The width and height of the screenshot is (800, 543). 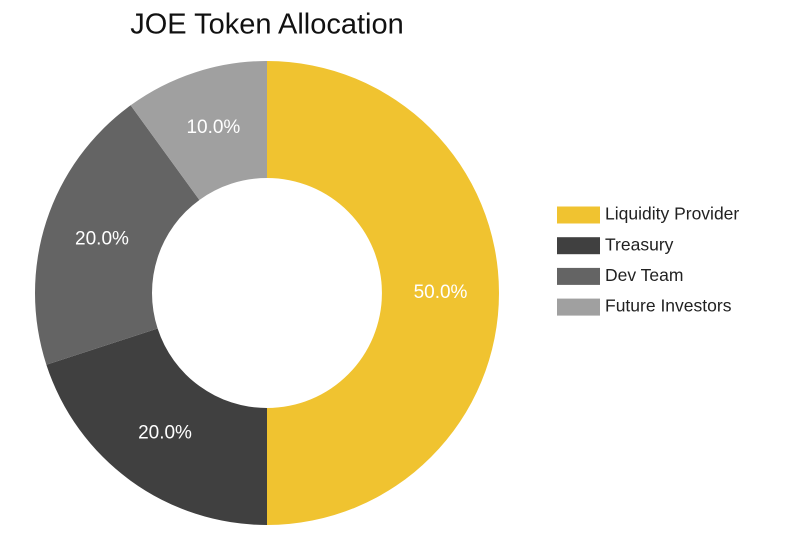 I want to click on value-label: 10.0%, so click(x=213, y=127).